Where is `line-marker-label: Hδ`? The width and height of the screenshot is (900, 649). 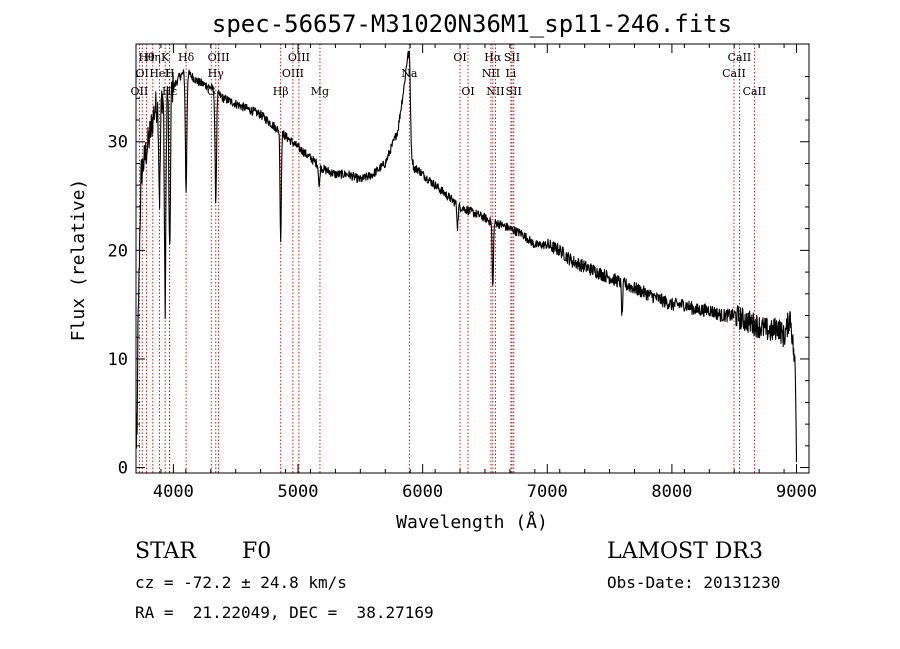
line-marker-label: Hδ is located at coordinates (186, 57).